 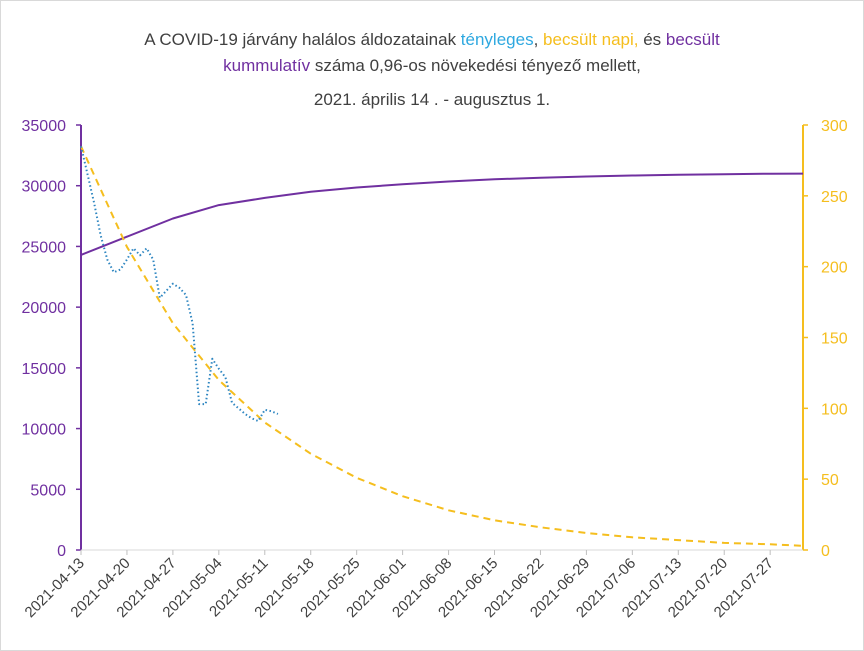 What do you see at coordinates (179, 284) in the screenshot?
I see `series-line-actual` at bounding box center [179, 284].